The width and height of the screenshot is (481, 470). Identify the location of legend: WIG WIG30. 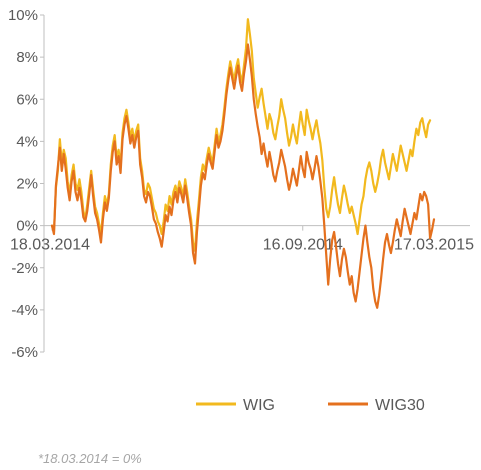
(310, 405).